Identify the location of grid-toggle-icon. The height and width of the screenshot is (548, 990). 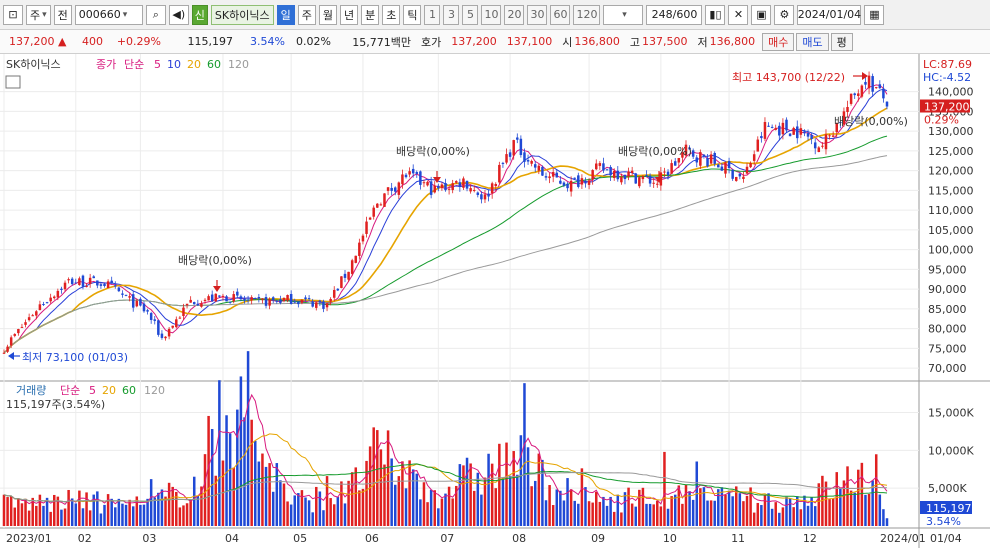
(13, 82).